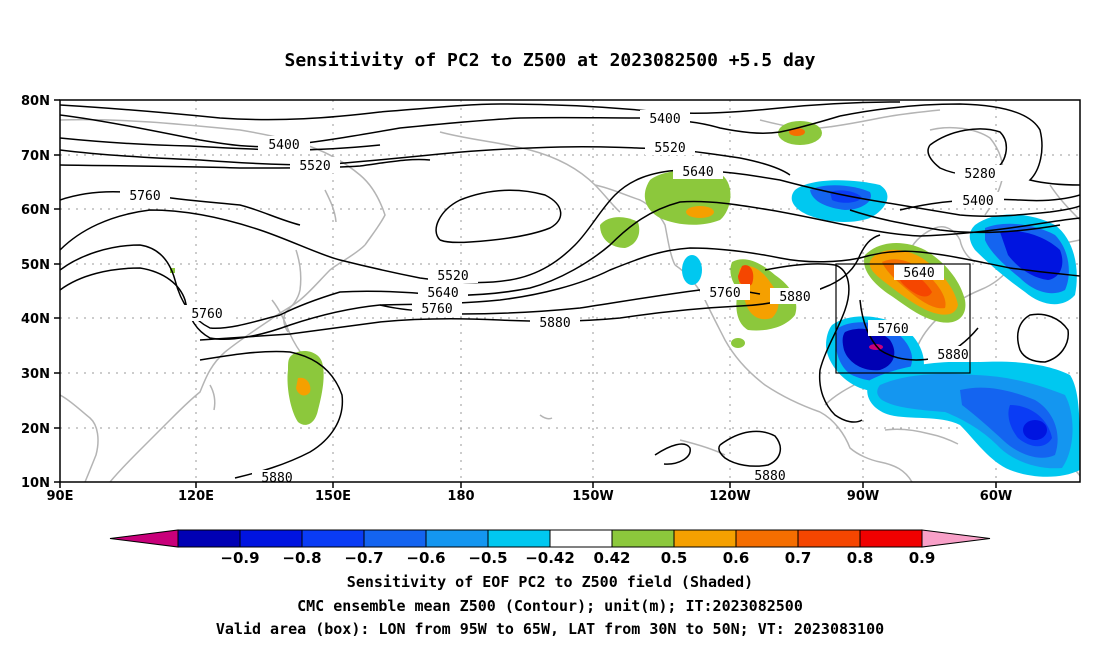 The image size is (1100, 650). Describe the element at coordinates (301, 558) in the screenshot. I see `colorbar-label: −0.8` at that location.